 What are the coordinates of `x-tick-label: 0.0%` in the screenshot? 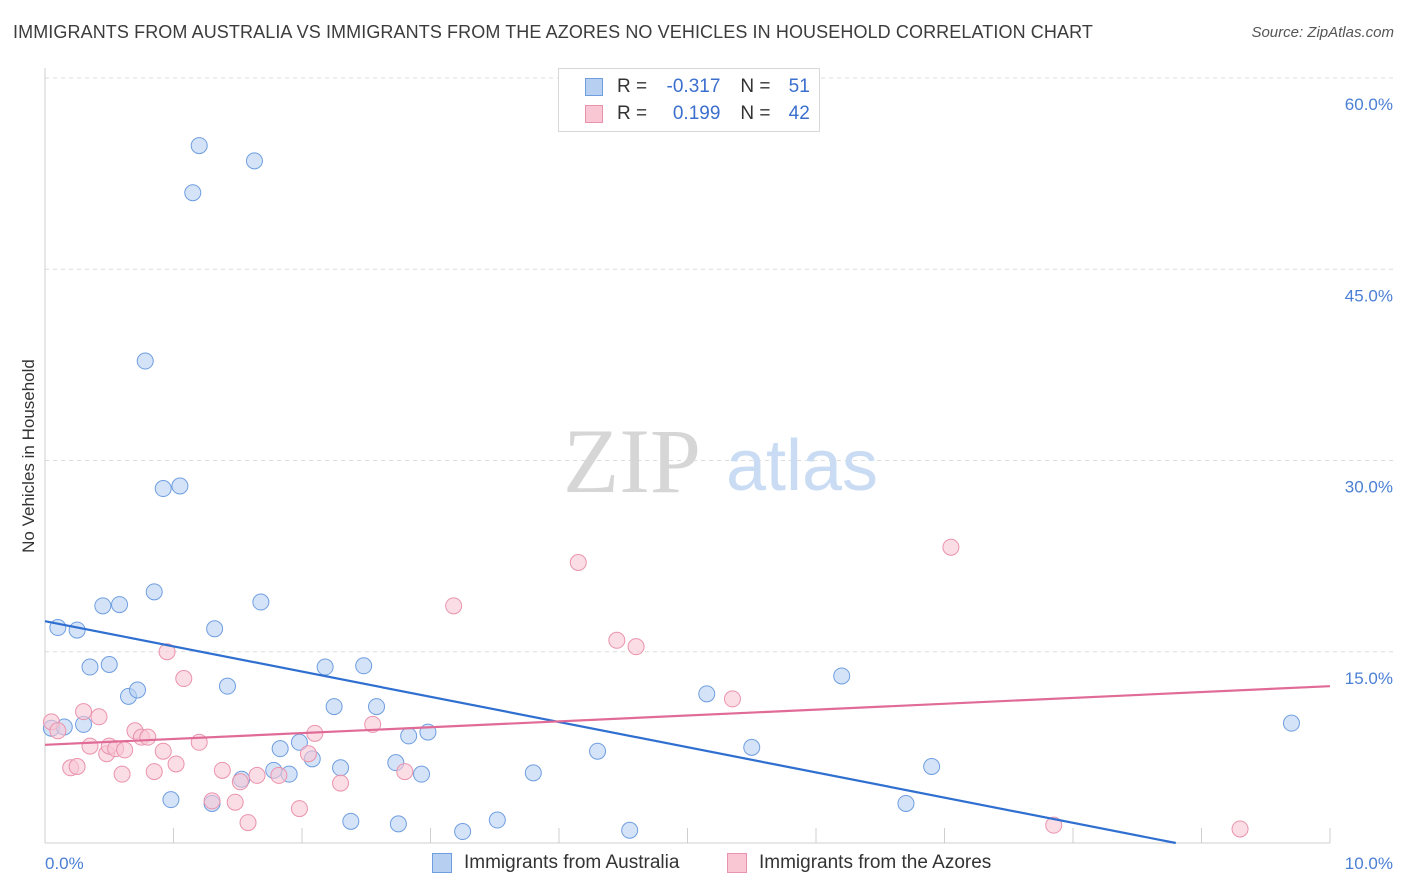 It's located at (64, 863).